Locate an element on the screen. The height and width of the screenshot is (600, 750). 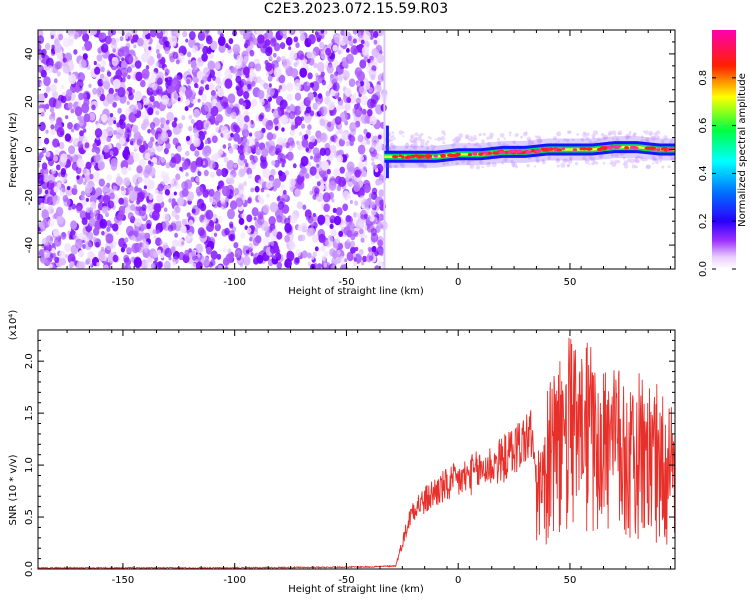
signal-peaks is located at coordinates (533, 152).